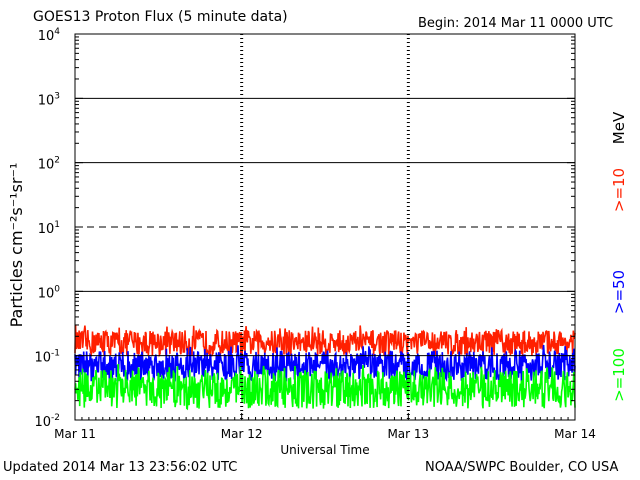 The width and height of the screenshot is (640, 480). I want to click on y-axis-label: Particles cm⁻²s⁻¹sr⁻¹, so click(16, 245).